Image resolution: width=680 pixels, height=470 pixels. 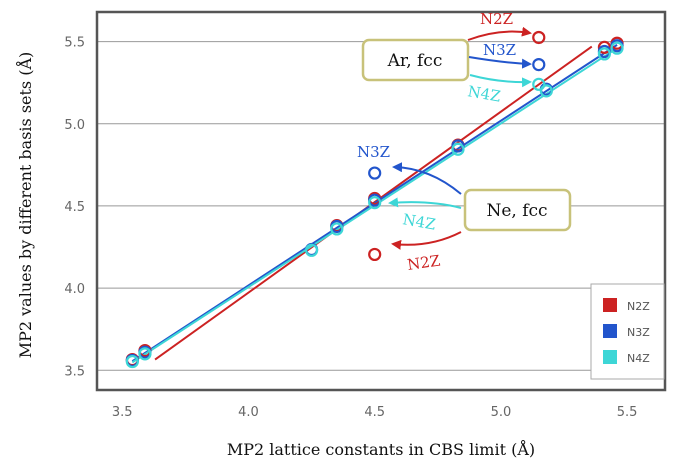 I want to click on y-tick-labels: 3.5 4.0 4.5 5.0 5.5, so click(x=74, y=208).